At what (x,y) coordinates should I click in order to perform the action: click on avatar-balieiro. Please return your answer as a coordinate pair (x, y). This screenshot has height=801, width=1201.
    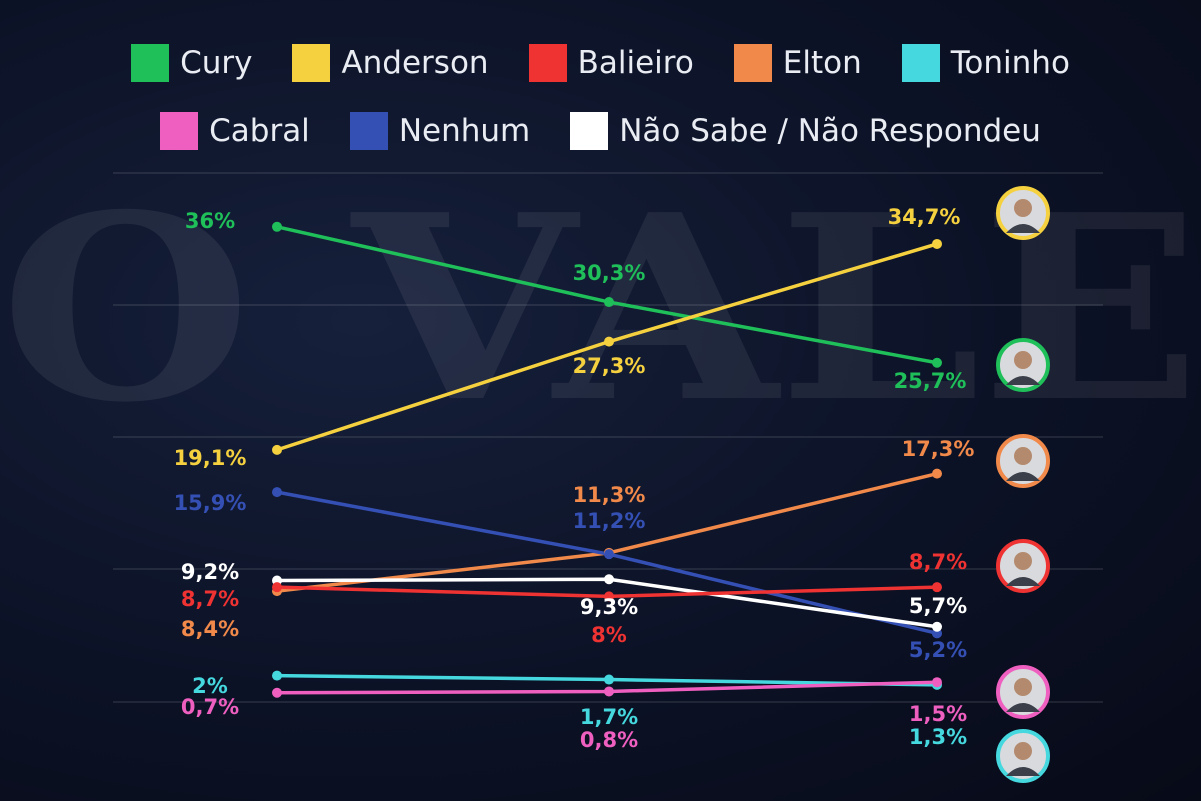
    Looking at the image, I should click on (1023, 566).